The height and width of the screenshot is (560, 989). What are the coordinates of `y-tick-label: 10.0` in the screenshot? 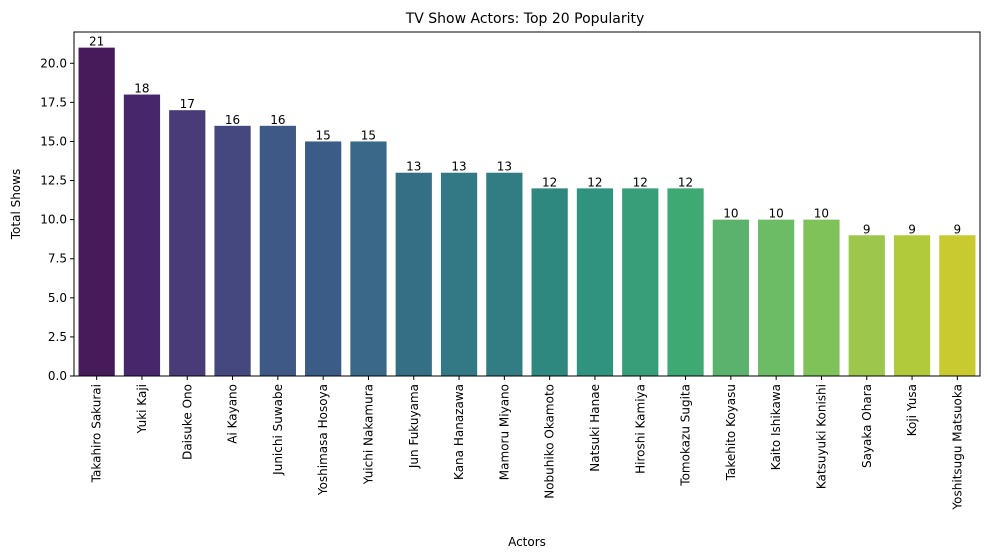 It's located at (53, 220).